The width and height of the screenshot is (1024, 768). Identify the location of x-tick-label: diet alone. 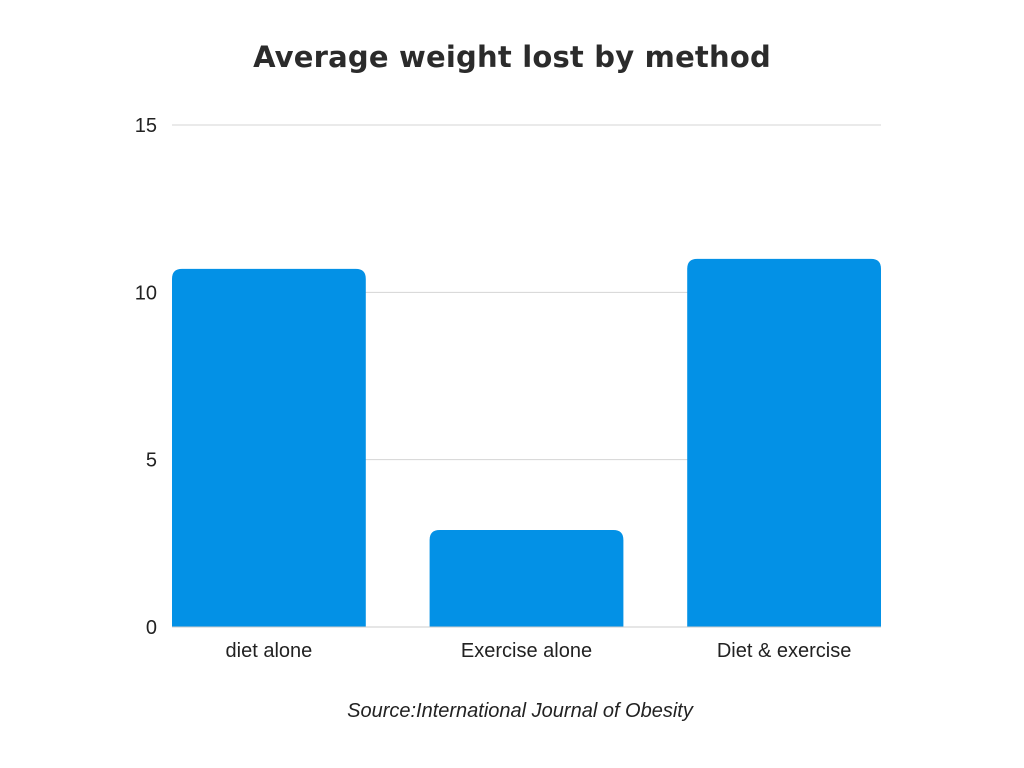
(269, 651).